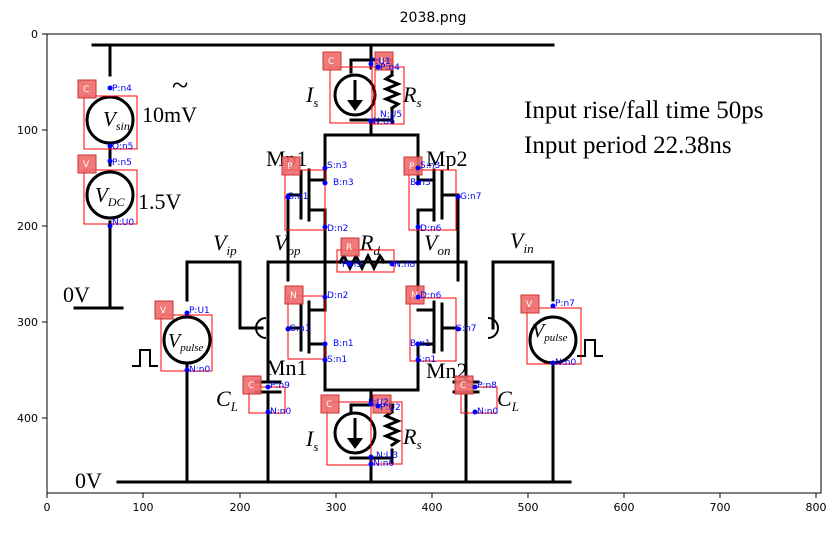 The width and height of the screenshot is (838, 533). What do you see at coordinates (447, 158) in the screenshot?
I see `mp2-label: Mp2` at bounding box center [447, 158].